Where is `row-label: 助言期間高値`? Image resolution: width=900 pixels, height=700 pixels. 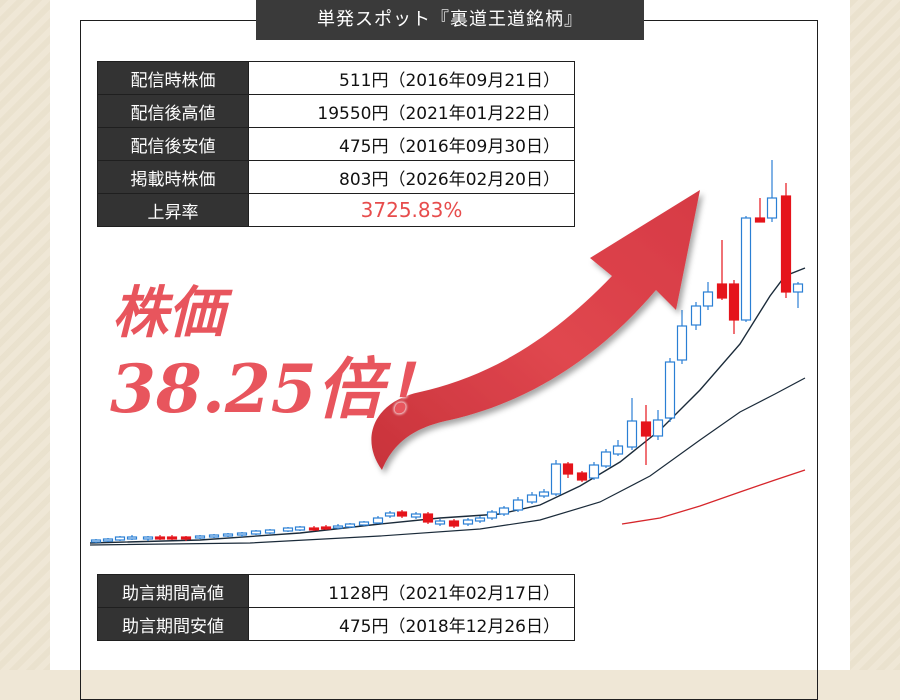 row-label: 助言期間高値 is located at coordinates (173, 591).